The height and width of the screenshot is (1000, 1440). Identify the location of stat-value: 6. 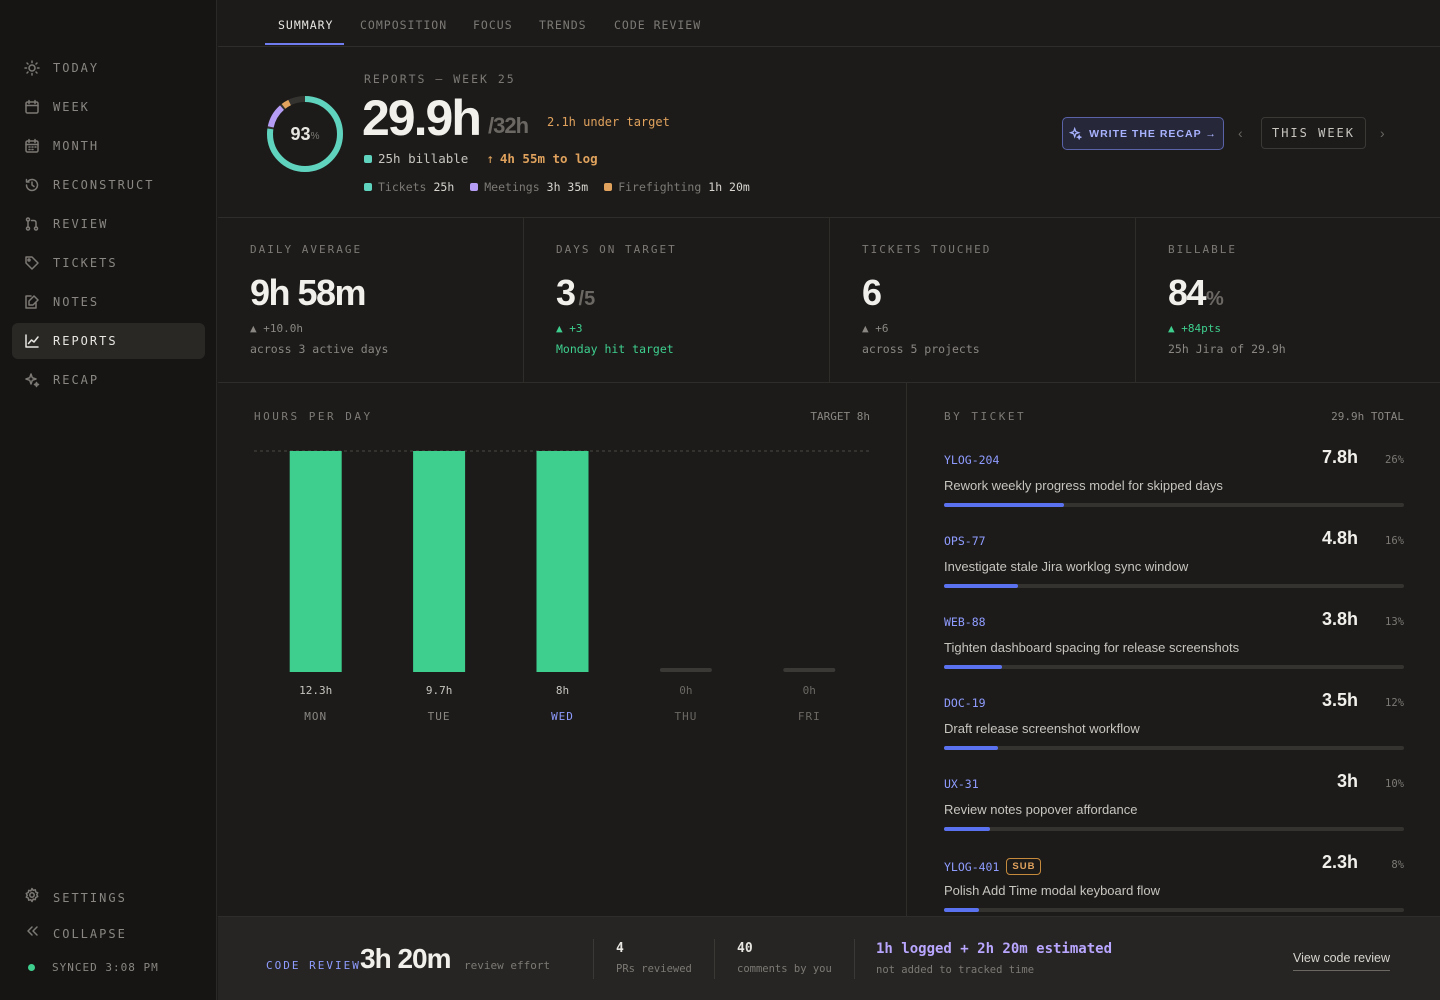
(872, 292).